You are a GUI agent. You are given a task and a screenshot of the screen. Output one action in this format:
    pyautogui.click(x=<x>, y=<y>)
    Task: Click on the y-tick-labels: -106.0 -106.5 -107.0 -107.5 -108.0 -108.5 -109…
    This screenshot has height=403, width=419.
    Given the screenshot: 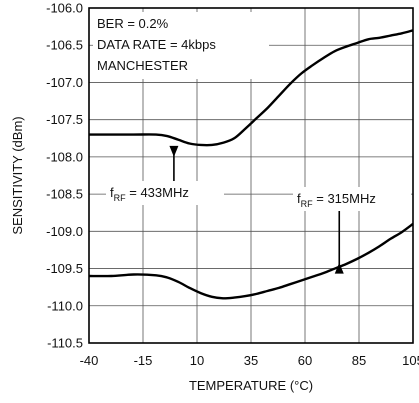 What is the action you would take?
    pyautogui.click(x=64, y=176)
    